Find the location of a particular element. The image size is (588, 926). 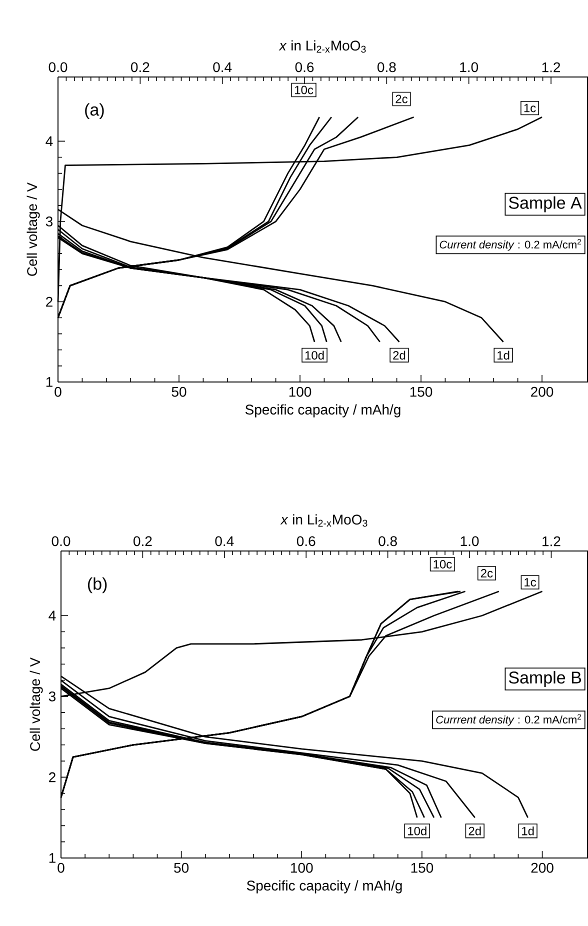

annotation: Sample A is located at coordinates (545, 204).